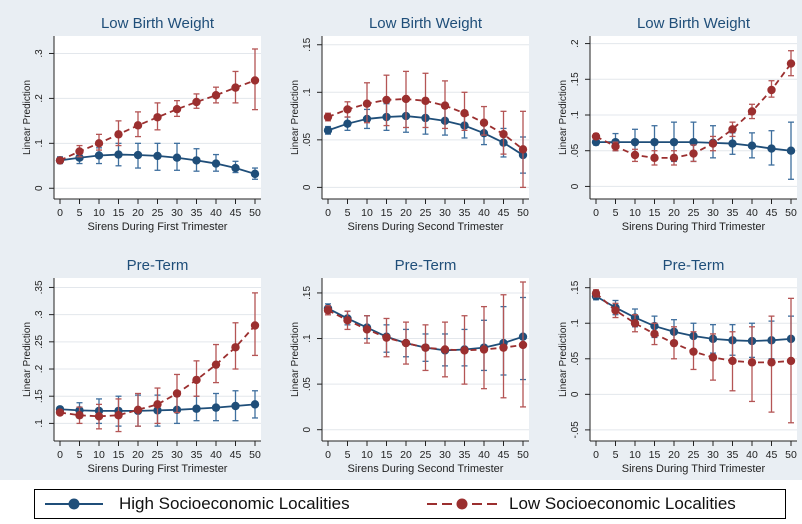 The width and height of the screenshot is (802, 524). What do you see at coordinates (693, 117) in the screenshot?
I see `plot-area` at bounding box center [693, 117].